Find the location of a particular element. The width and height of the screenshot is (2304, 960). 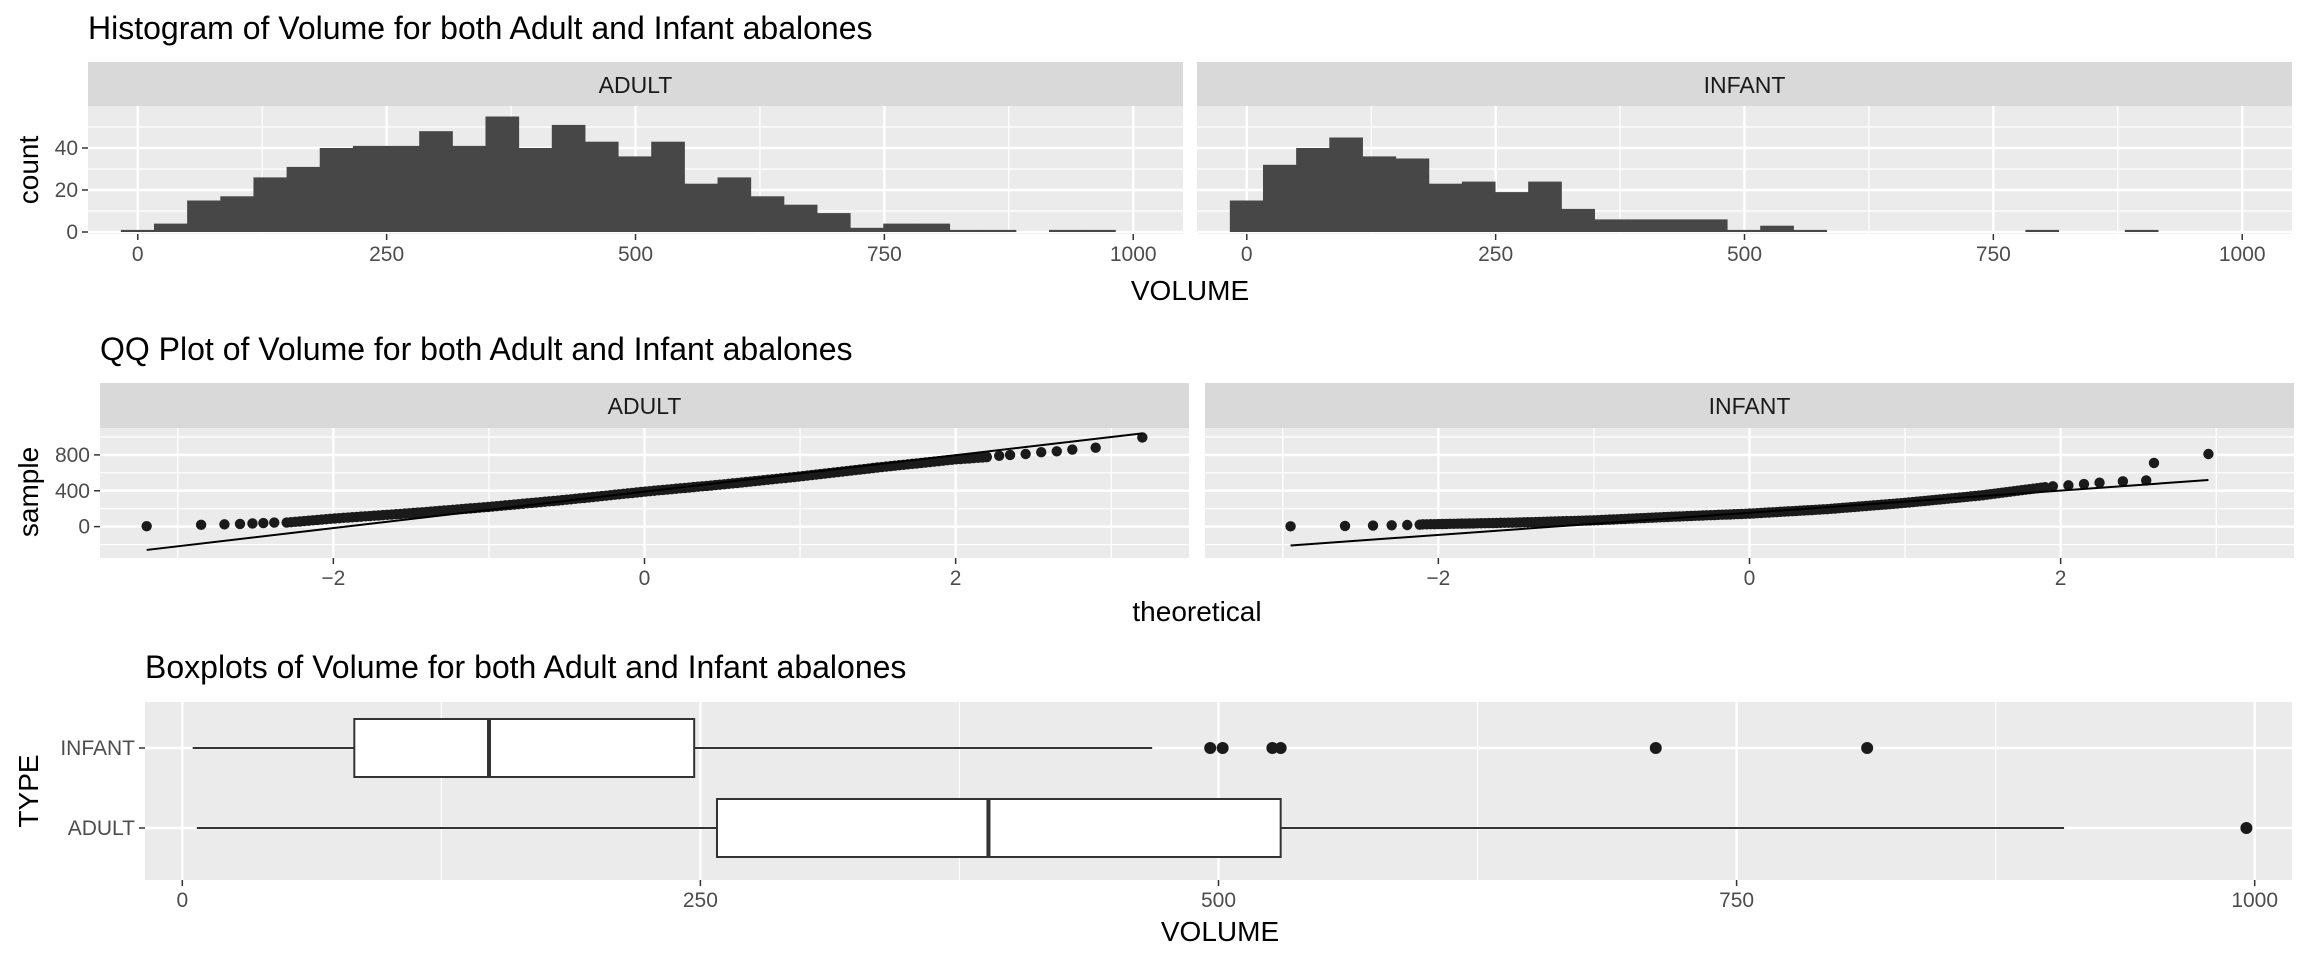

x-tick-label: −2 is located at coordinates (1438, 578).